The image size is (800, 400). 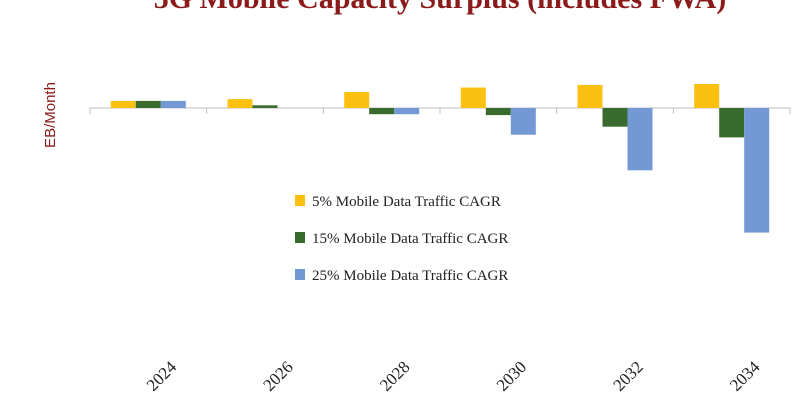 I want to click on legend-label: 25% Mobile Data Traffic CAGR, so click(x=410, y=276).